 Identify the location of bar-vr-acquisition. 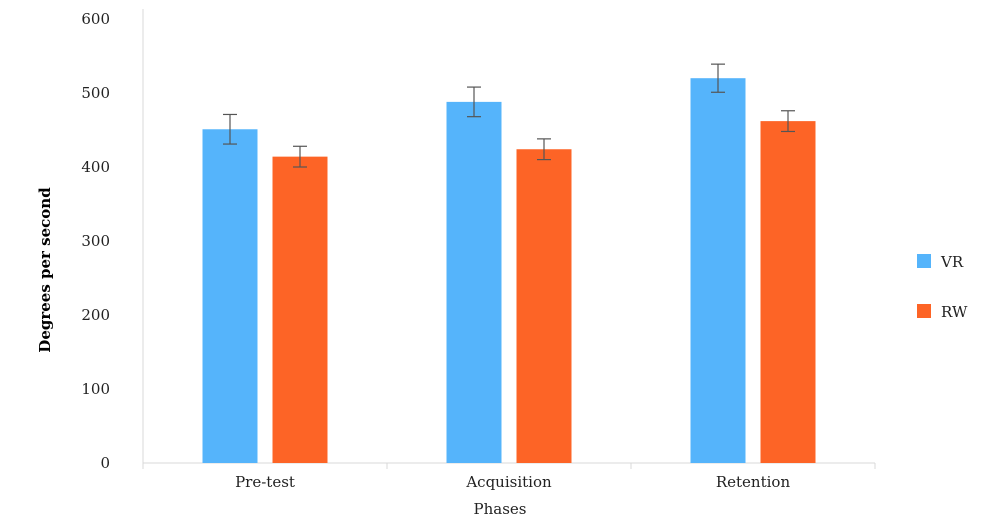
(474, 282).